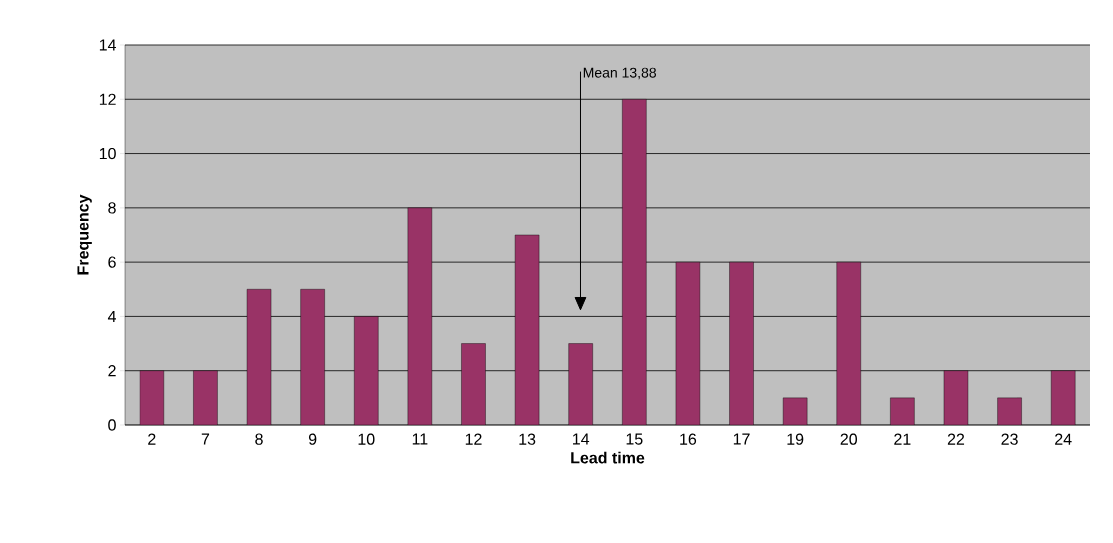  I want to click on x-tick-label: 11, so click(420, 439).